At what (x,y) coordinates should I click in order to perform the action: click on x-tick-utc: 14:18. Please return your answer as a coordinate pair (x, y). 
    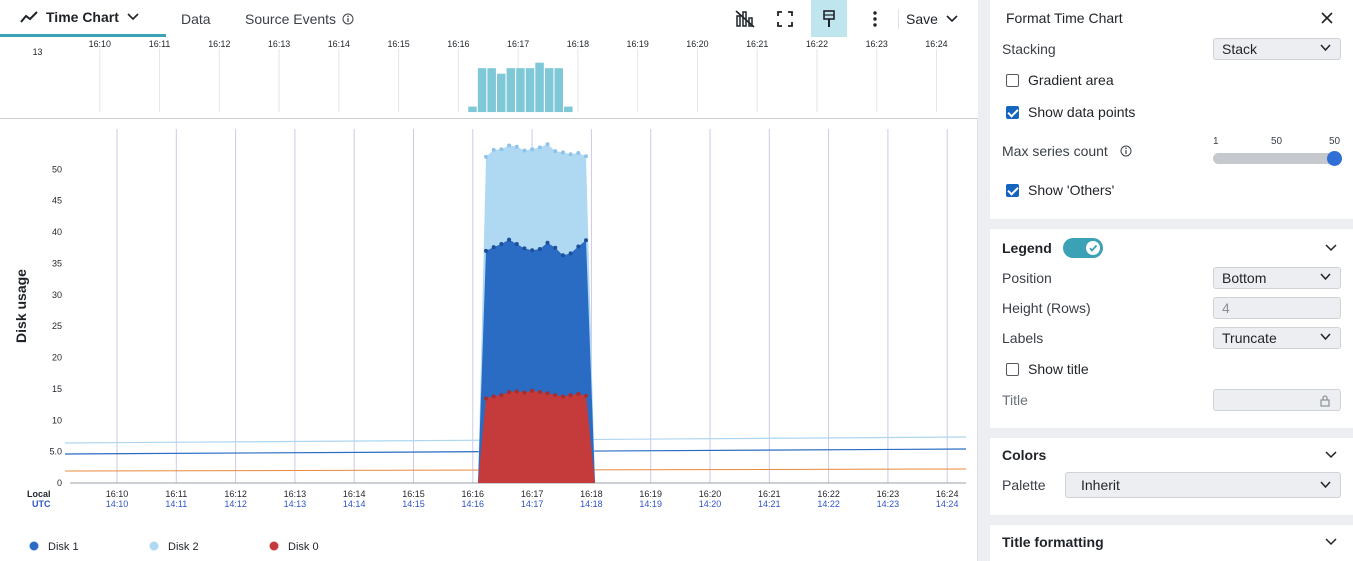
    Looking at the image, I should click on (591, 504).